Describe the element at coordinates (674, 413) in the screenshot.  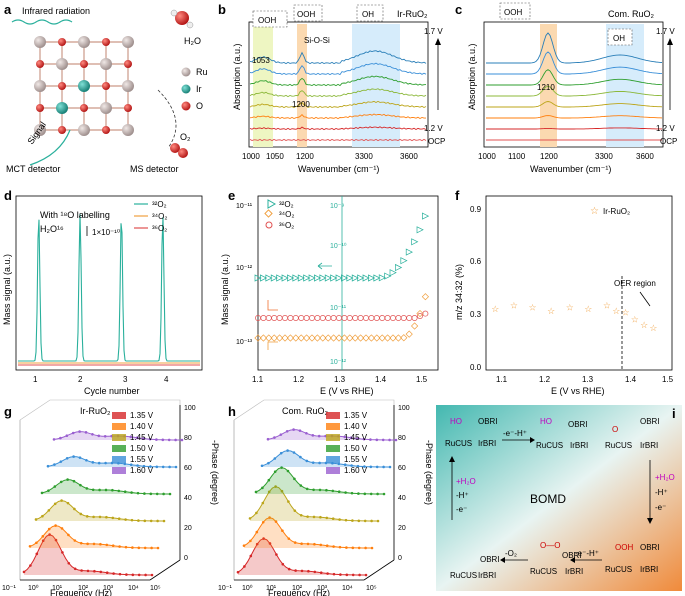
I see `panel-i-letter: i` at that location.